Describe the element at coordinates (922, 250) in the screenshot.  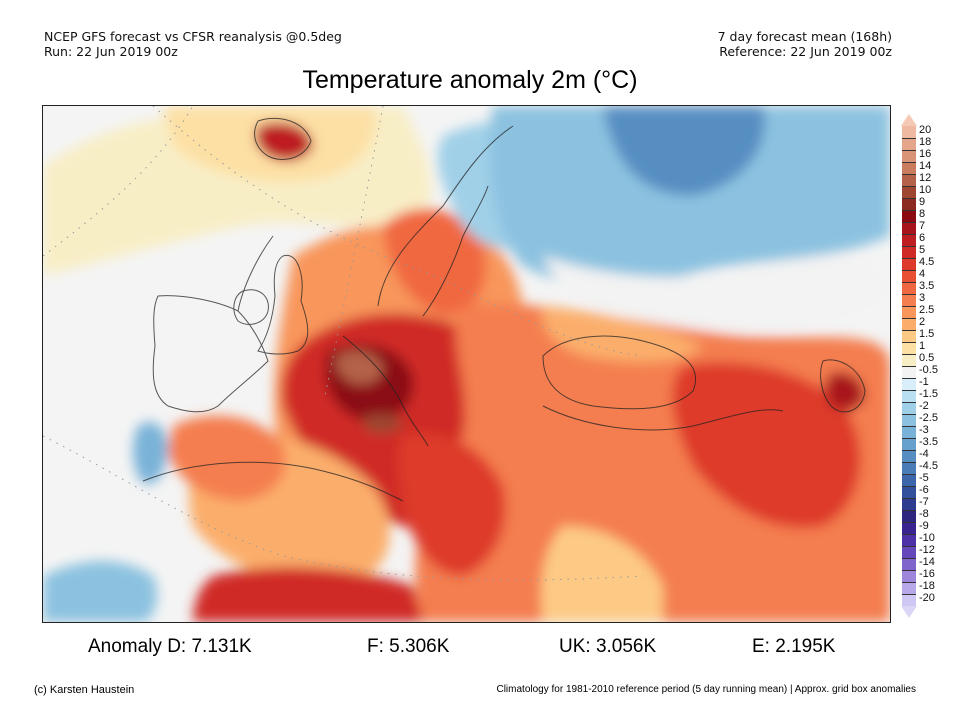
I see `colorbar-tick-label: 5` at that location.